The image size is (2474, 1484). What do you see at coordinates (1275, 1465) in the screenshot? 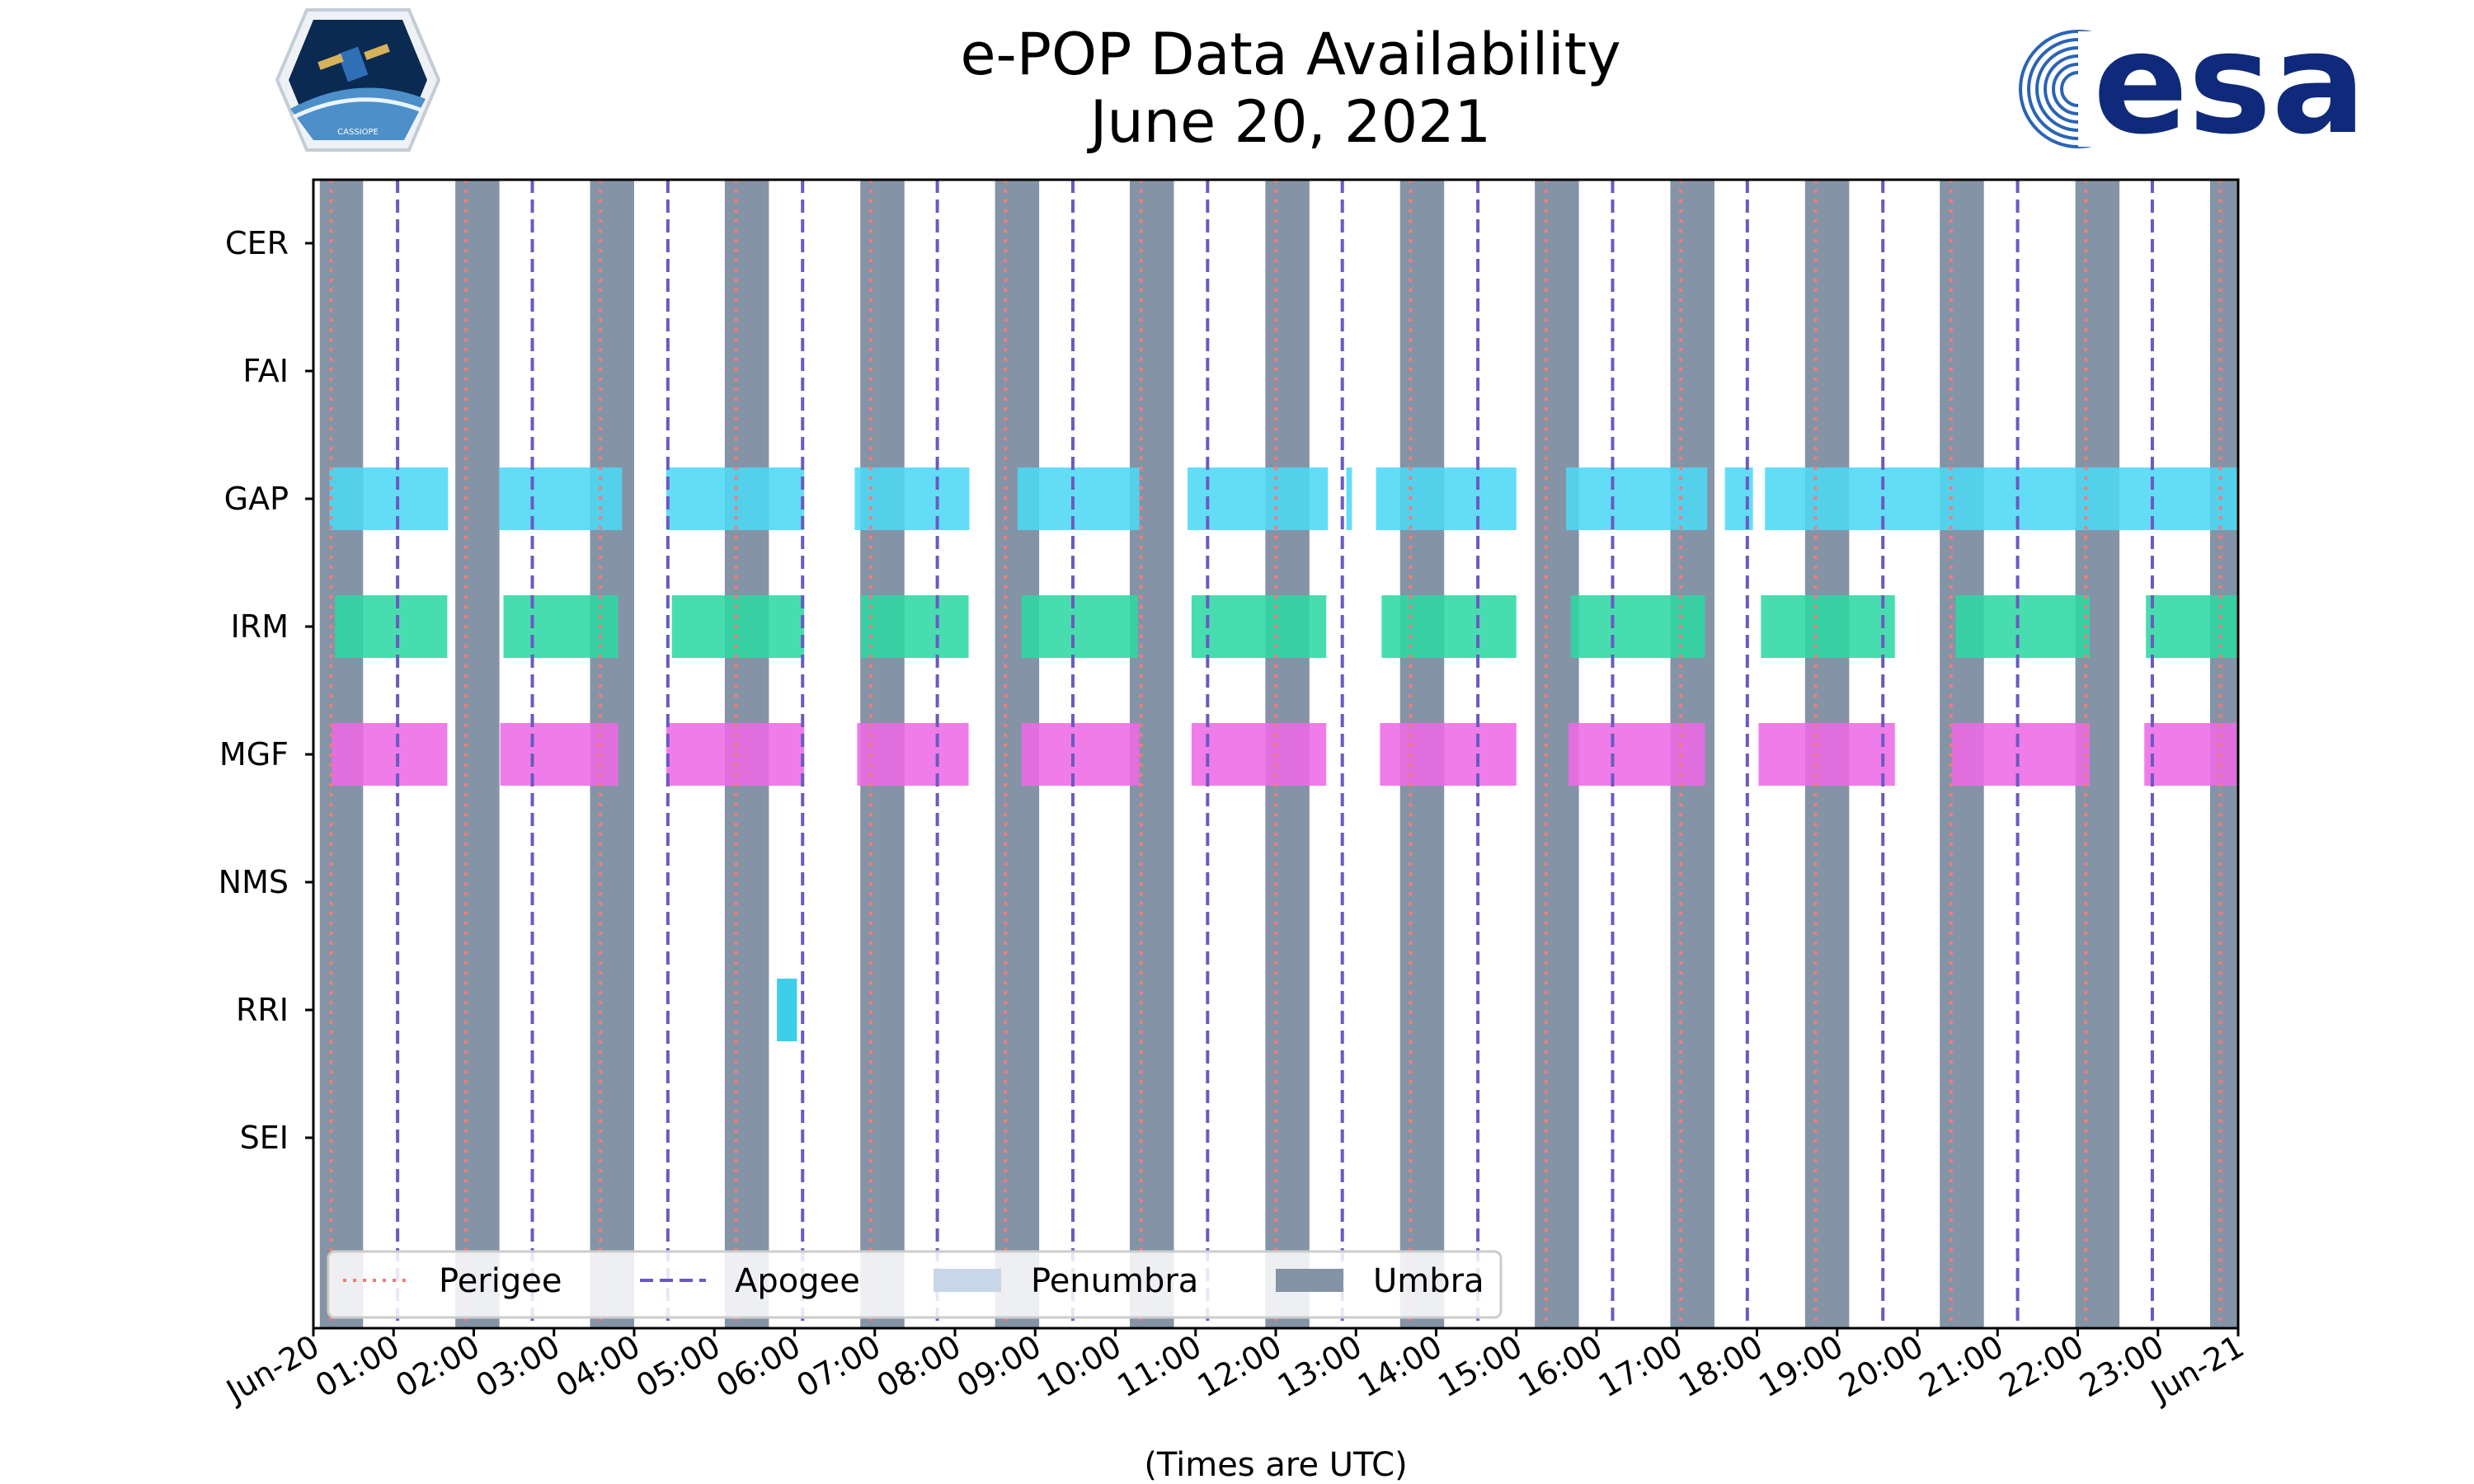
I see `x-axis-label: (Times are UTC)` at bounding box center [1275, 1465].